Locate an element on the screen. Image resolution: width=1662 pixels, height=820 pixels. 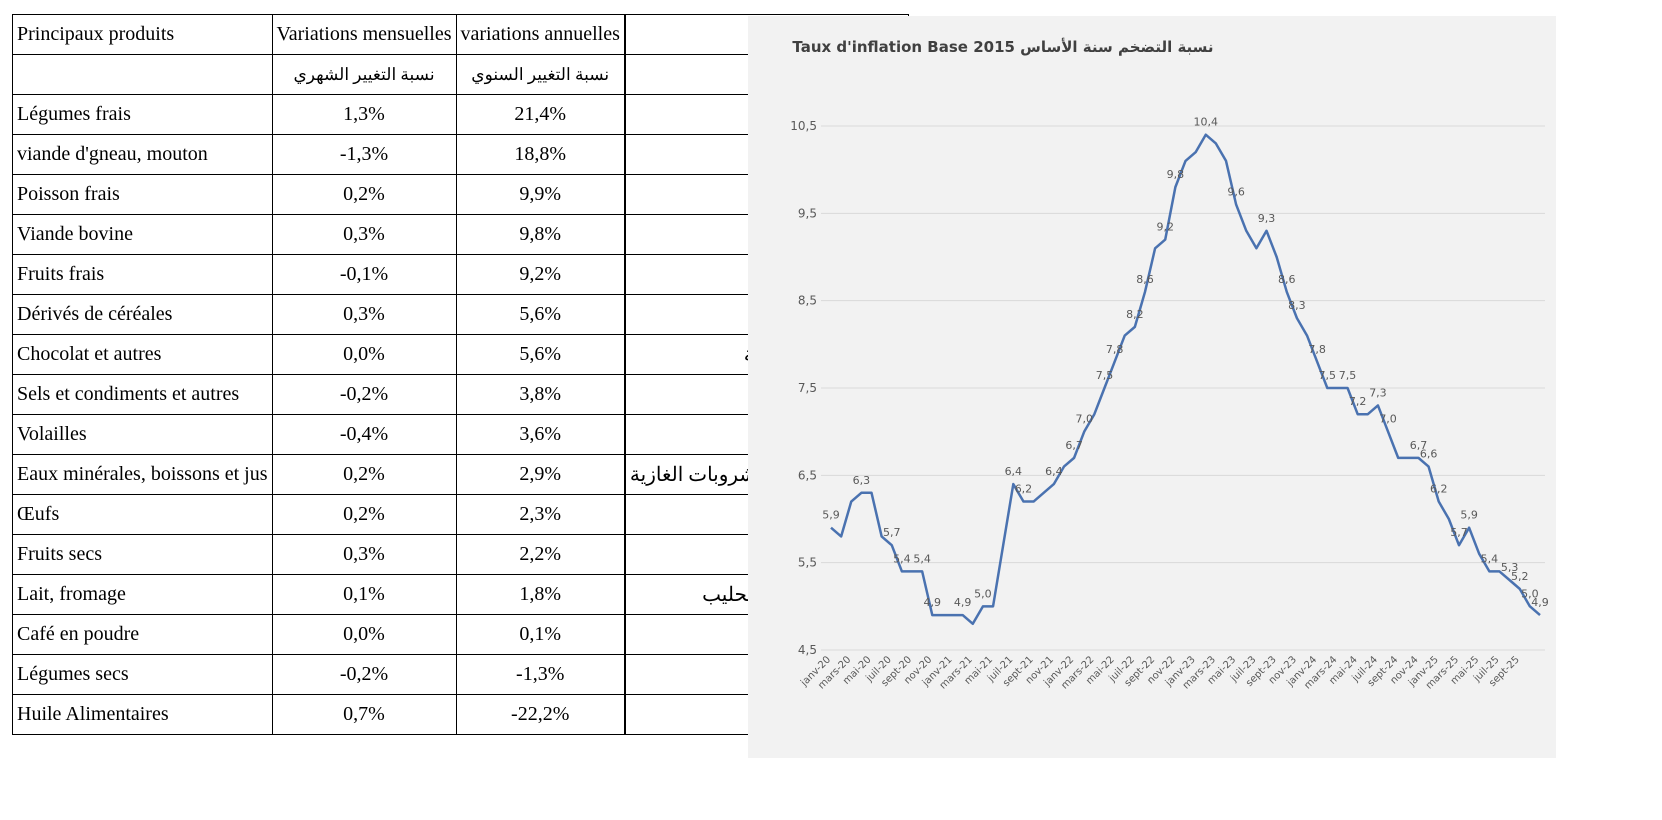
subheader-cell: نسبة التغيير الشهري is located at coordinates (364, 74).